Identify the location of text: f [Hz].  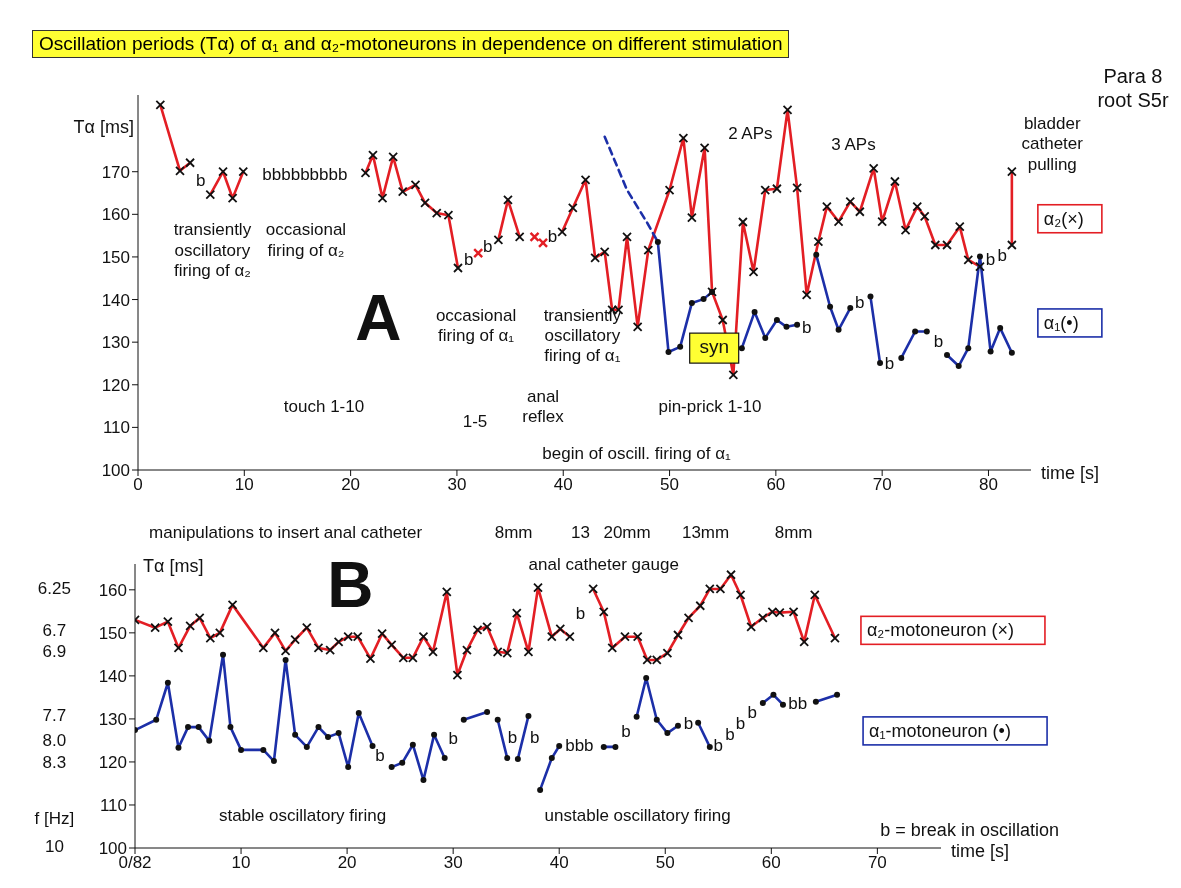
(54, 819).